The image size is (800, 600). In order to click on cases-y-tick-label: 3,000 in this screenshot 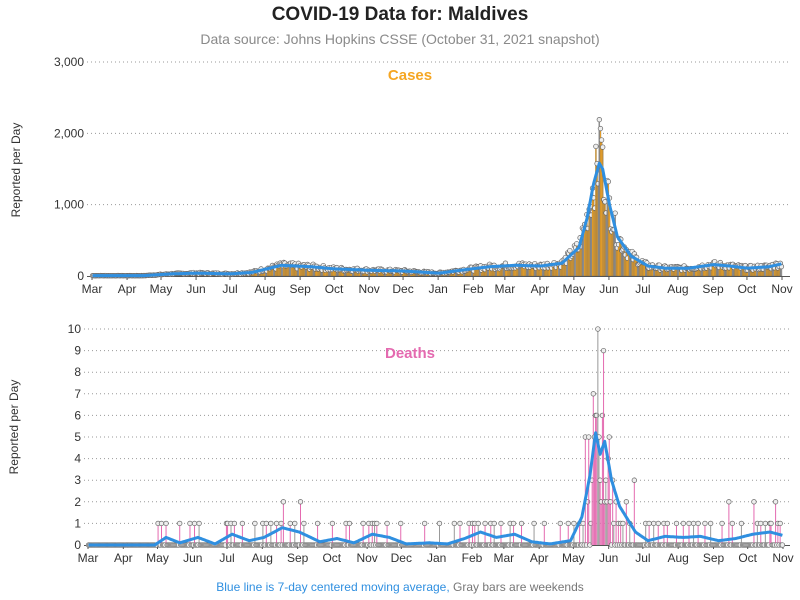, I will do `click(69, 62)`.